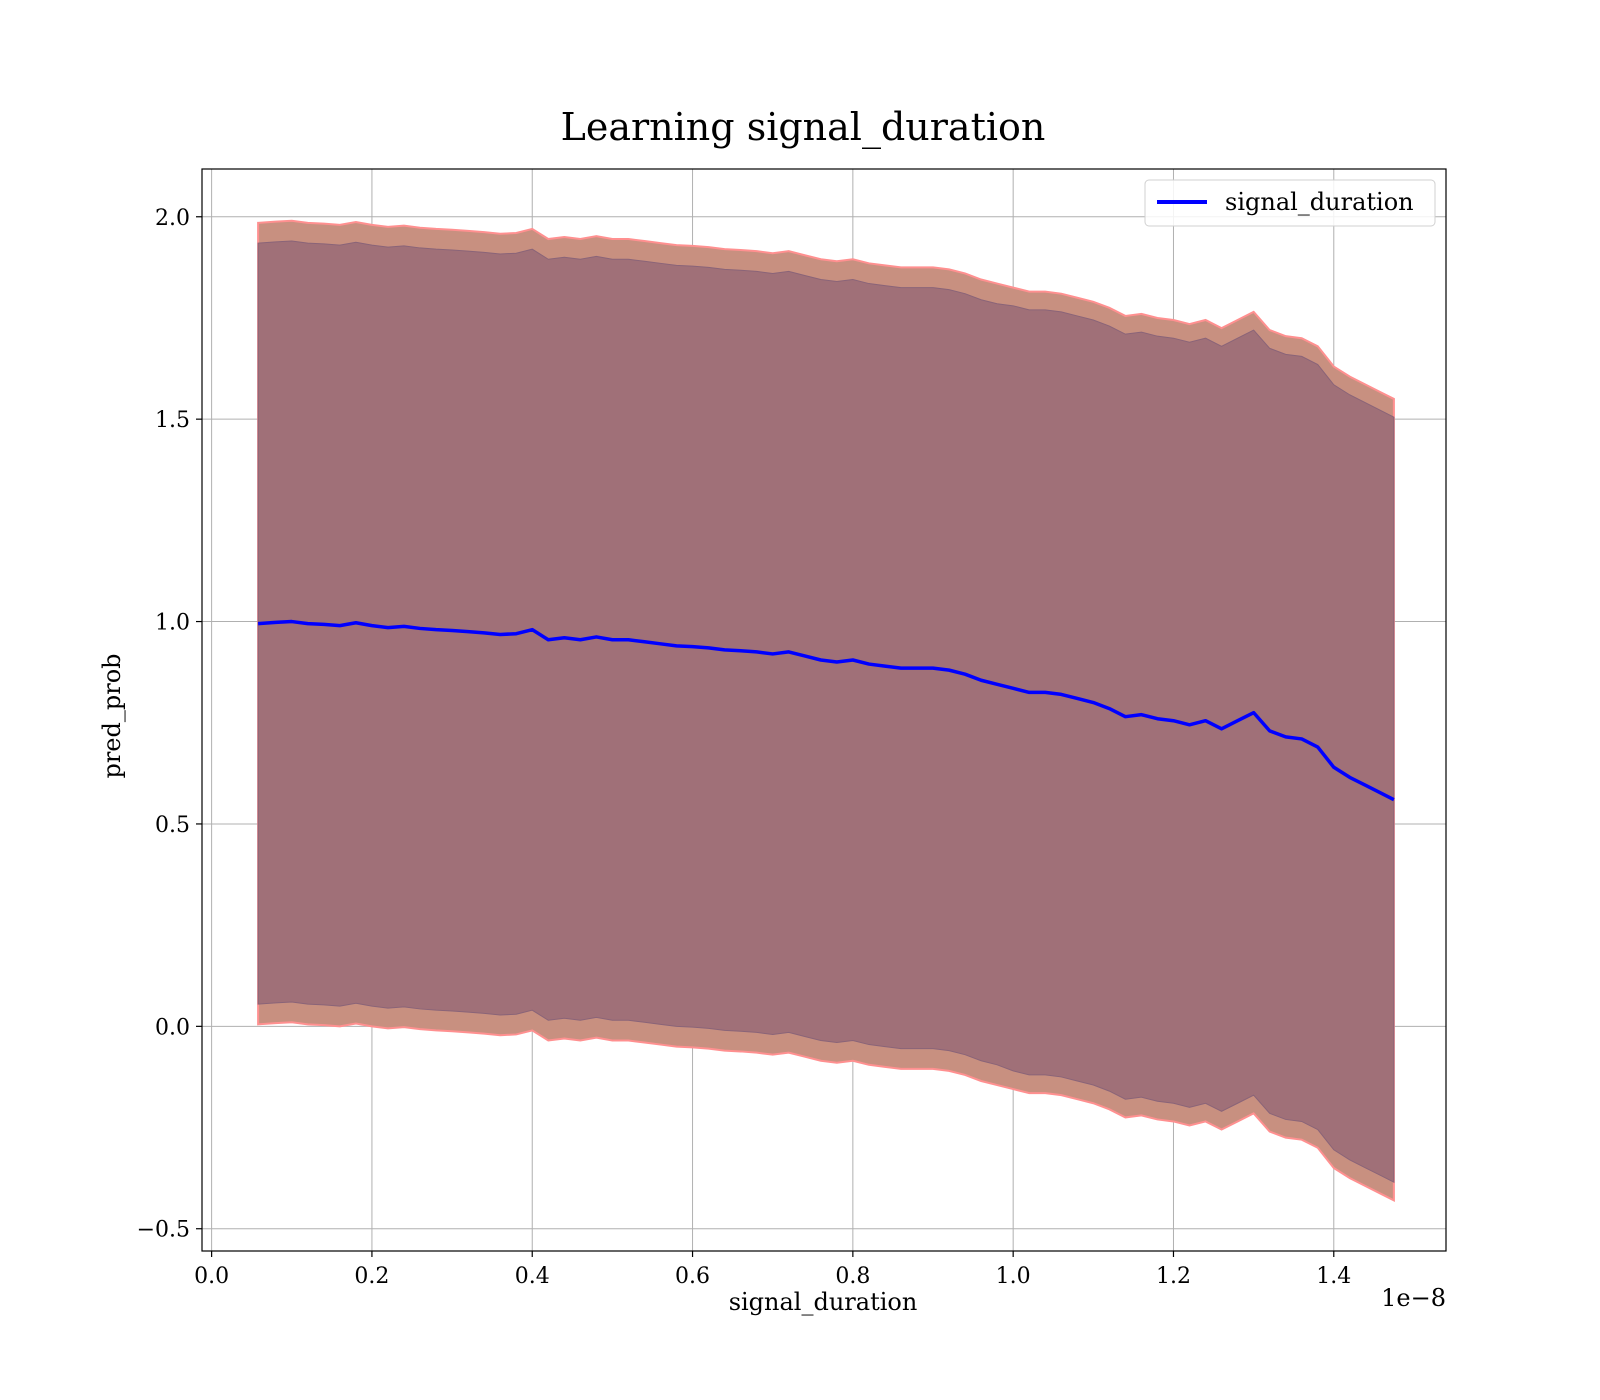  I want to click on series-line-signal-duration, so click(826, 710).